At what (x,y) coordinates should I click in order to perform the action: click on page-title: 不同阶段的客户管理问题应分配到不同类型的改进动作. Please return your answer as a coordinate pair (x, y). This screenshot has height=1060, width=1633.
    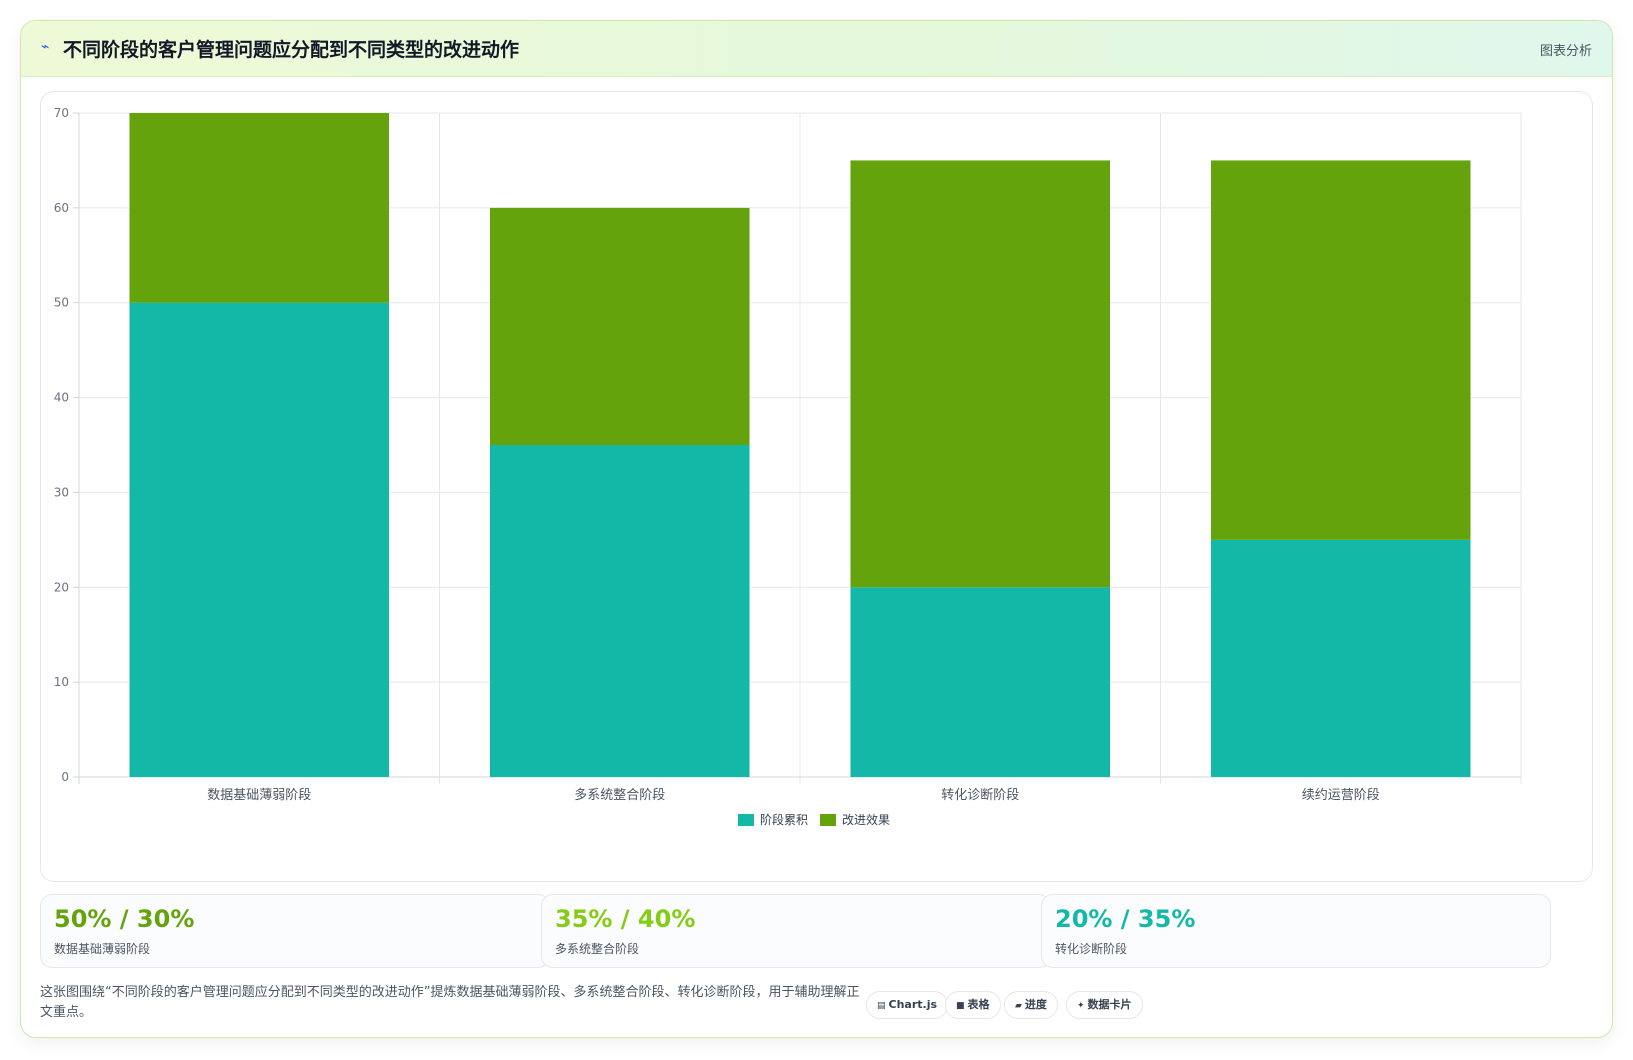
    Looking at the image, I should click on (291, 50).